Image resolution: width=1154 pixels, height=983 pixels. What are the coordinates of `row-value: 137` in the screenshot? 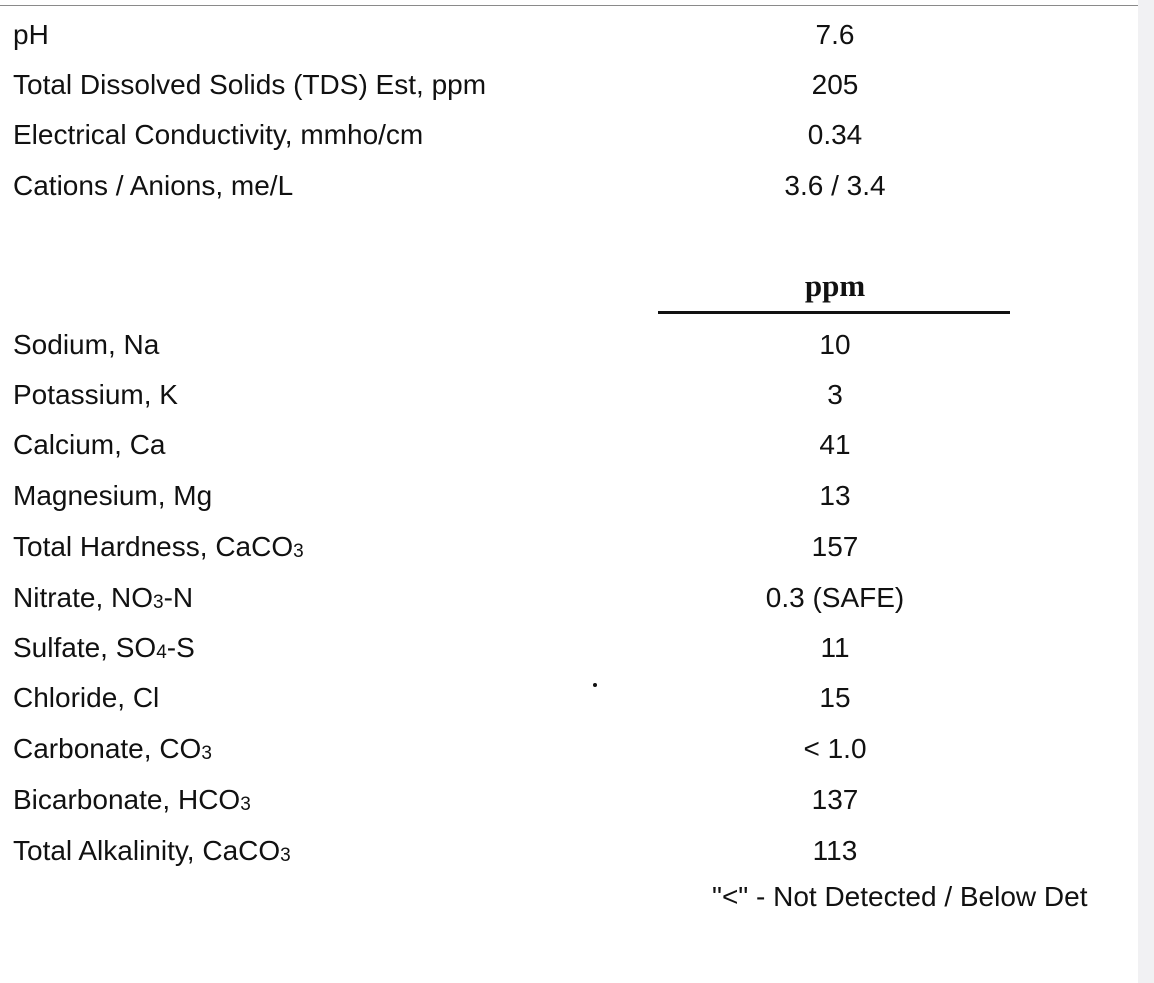 It's located at (835, 799).